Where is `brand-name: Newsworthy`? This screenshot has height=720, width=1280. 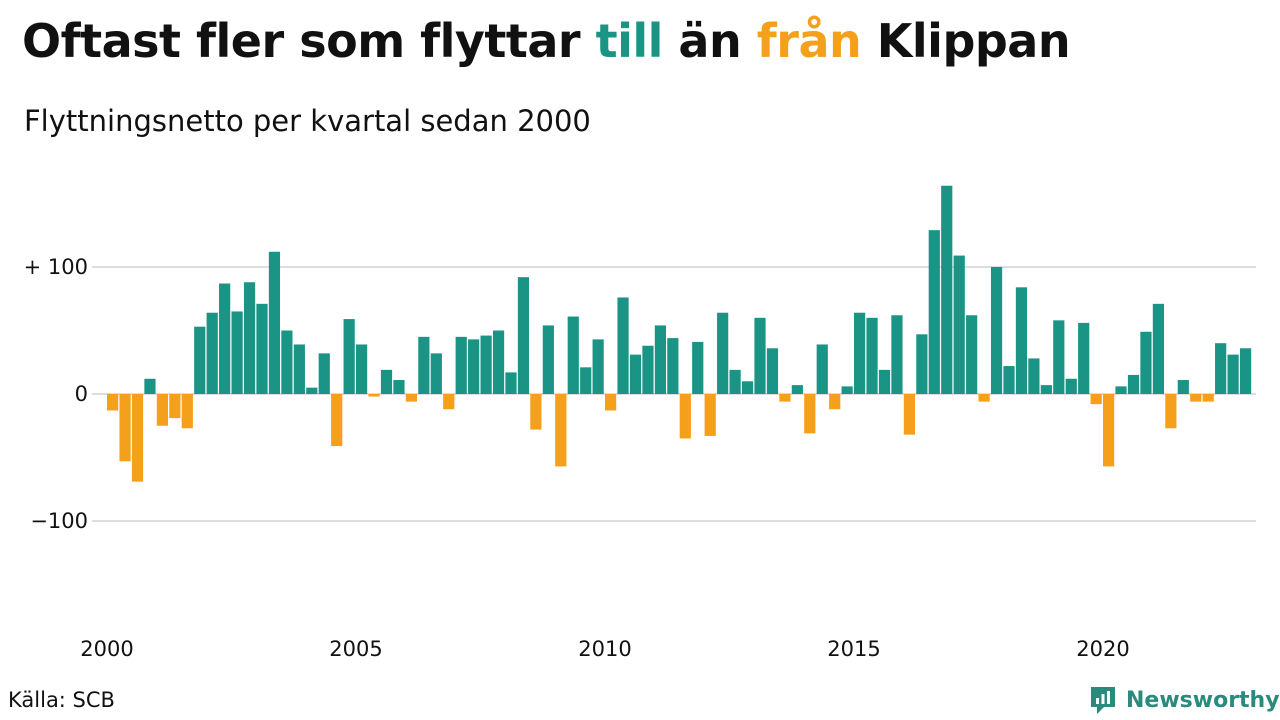 brand-name: Newsworthy is located at coordinates (1203, 700).